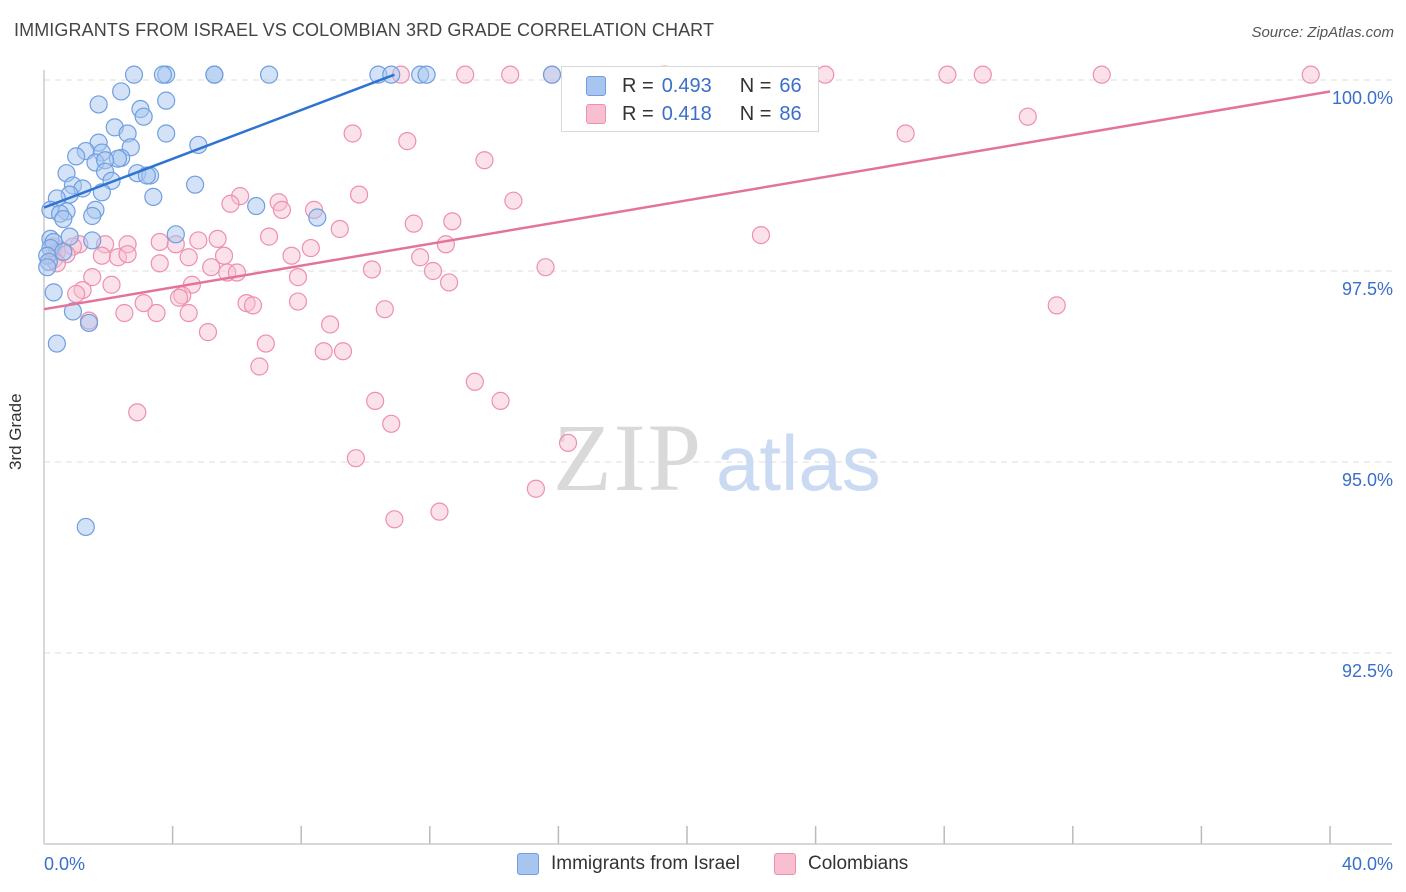 The image size is (1406, 892). I want to click on series-label-colombians: Colombians, so click(858, 863).